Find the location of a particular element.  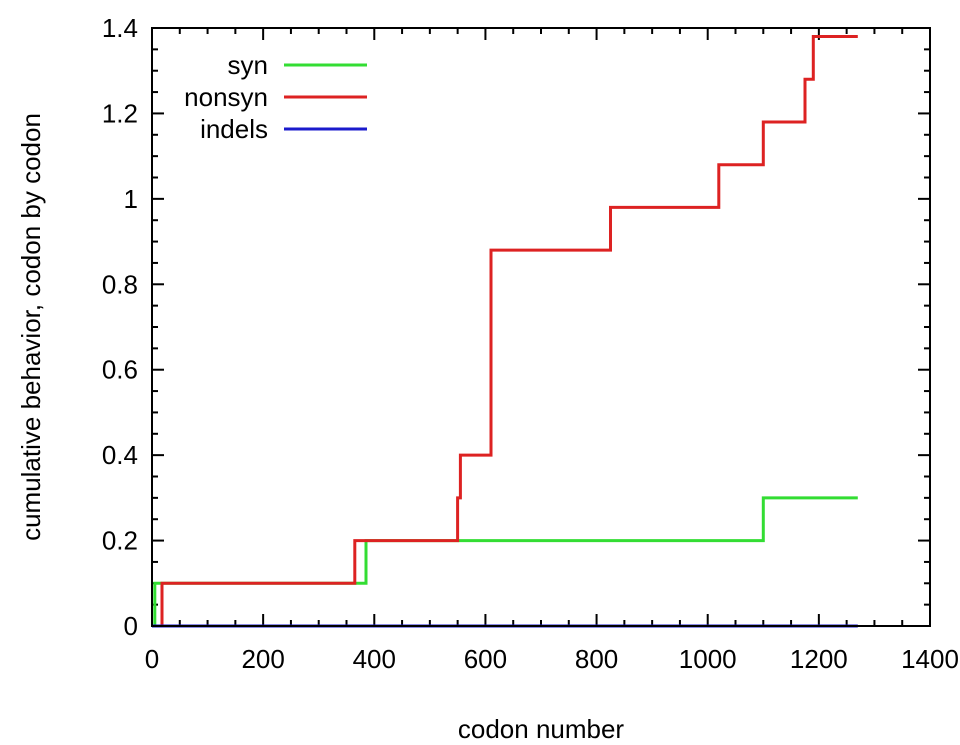

x-tick-label: 0 is located at coordinates (152, 659).